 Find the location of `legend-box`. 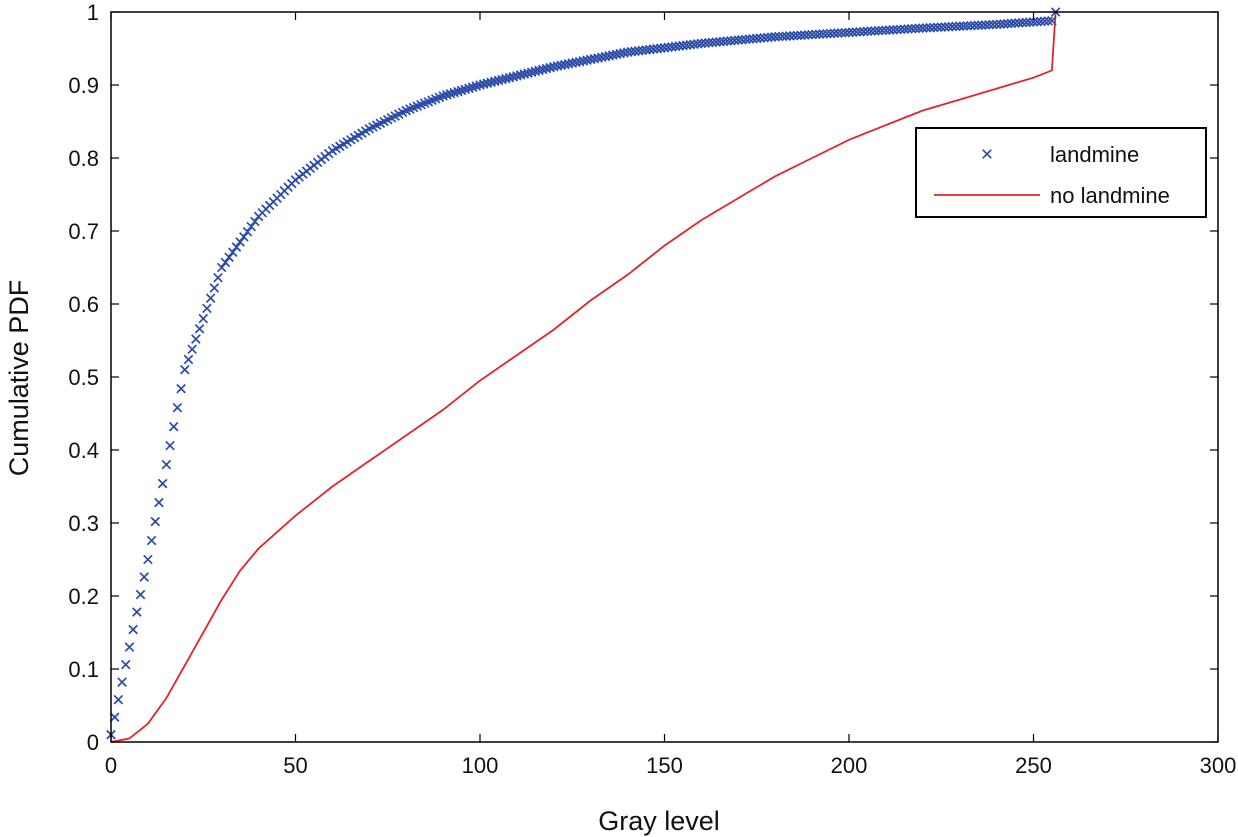

legend-box is located at coordinates (1061, 172).